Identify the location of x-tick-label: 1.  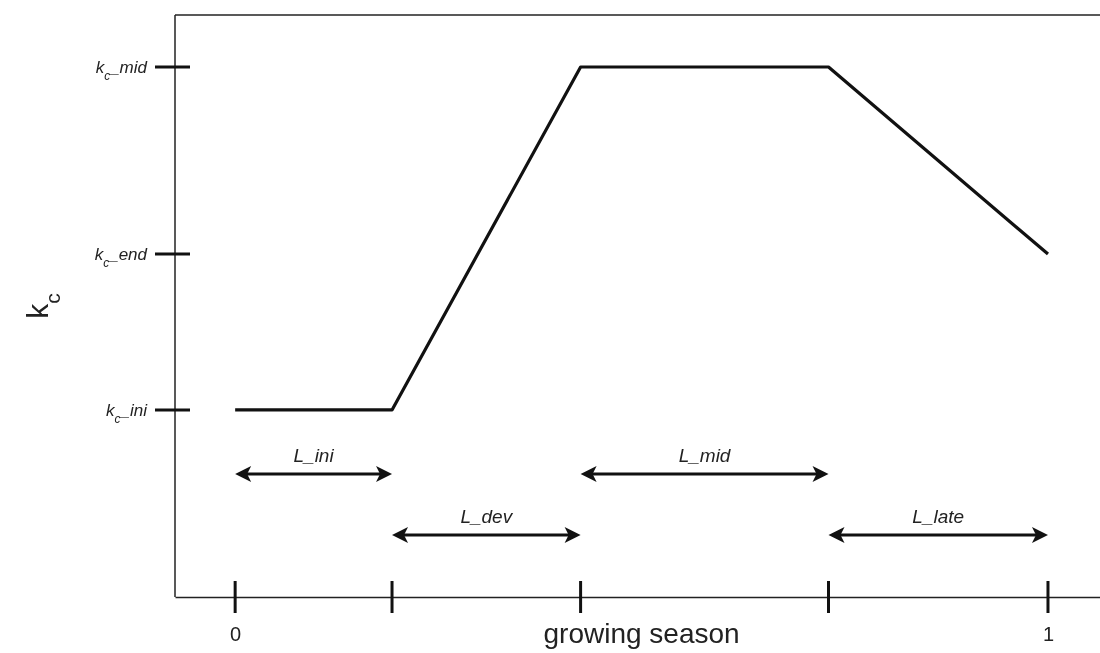
(1048, 634).